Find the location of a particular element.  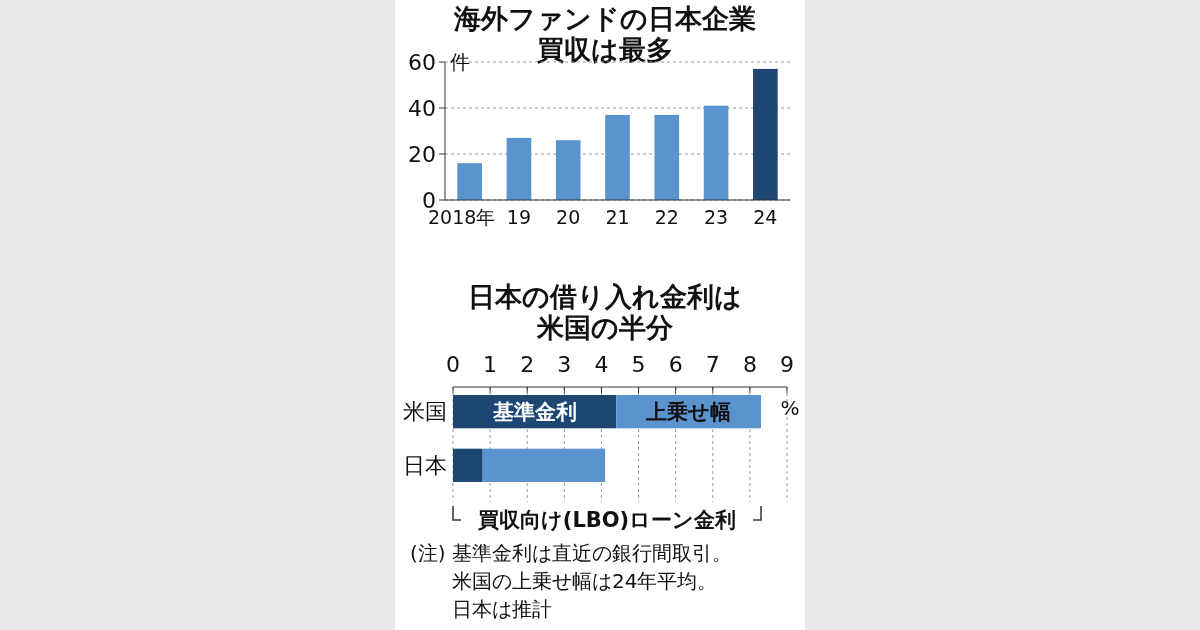

y-tick-label: 60 is located at coordinates (422, 62).